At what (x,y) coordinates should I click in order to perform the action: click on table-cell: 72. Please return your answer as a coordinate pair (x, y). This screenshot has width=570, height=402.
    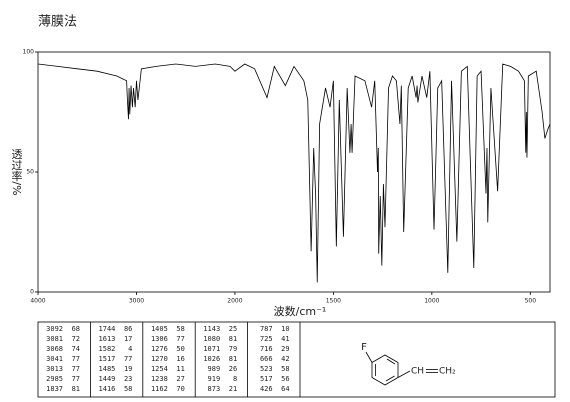
    Looking at the image, I should click on (76, 339).